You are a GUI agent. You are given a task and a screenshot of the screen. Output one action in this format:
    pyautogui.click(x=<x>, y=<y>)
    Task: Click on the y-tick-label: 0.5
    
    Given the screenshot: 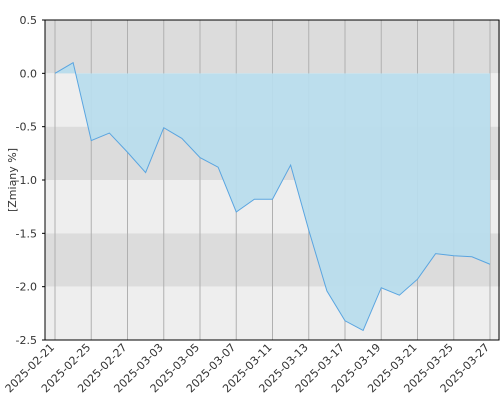 What is the action you would take?
    pyautogui.click(x=29, y=20)
    